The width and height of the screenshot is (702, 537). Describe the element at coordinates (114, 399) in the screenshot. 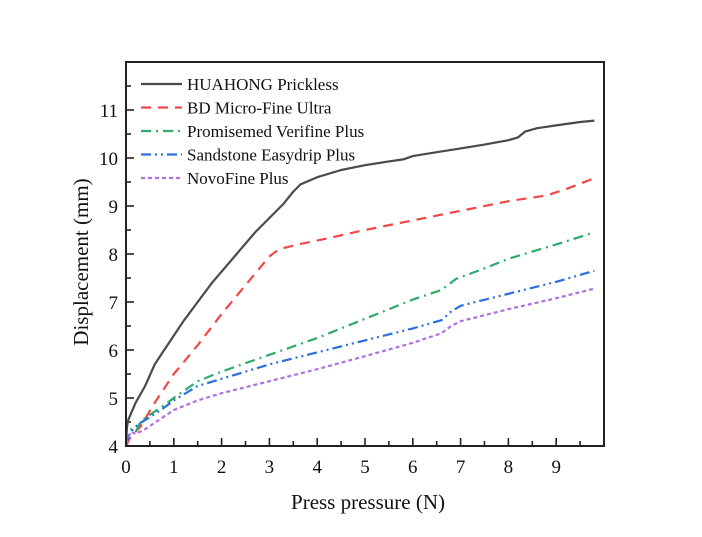

I see `y-tick-label: 5` at that location.